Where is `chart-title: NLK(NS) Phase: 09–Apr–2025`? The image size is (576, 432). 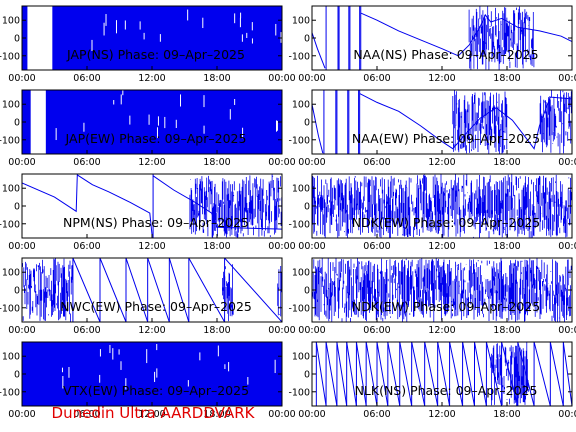
chart-title: NLK(NS) Phase: 09–Apr–2025 is located at coordinates (446, 390).